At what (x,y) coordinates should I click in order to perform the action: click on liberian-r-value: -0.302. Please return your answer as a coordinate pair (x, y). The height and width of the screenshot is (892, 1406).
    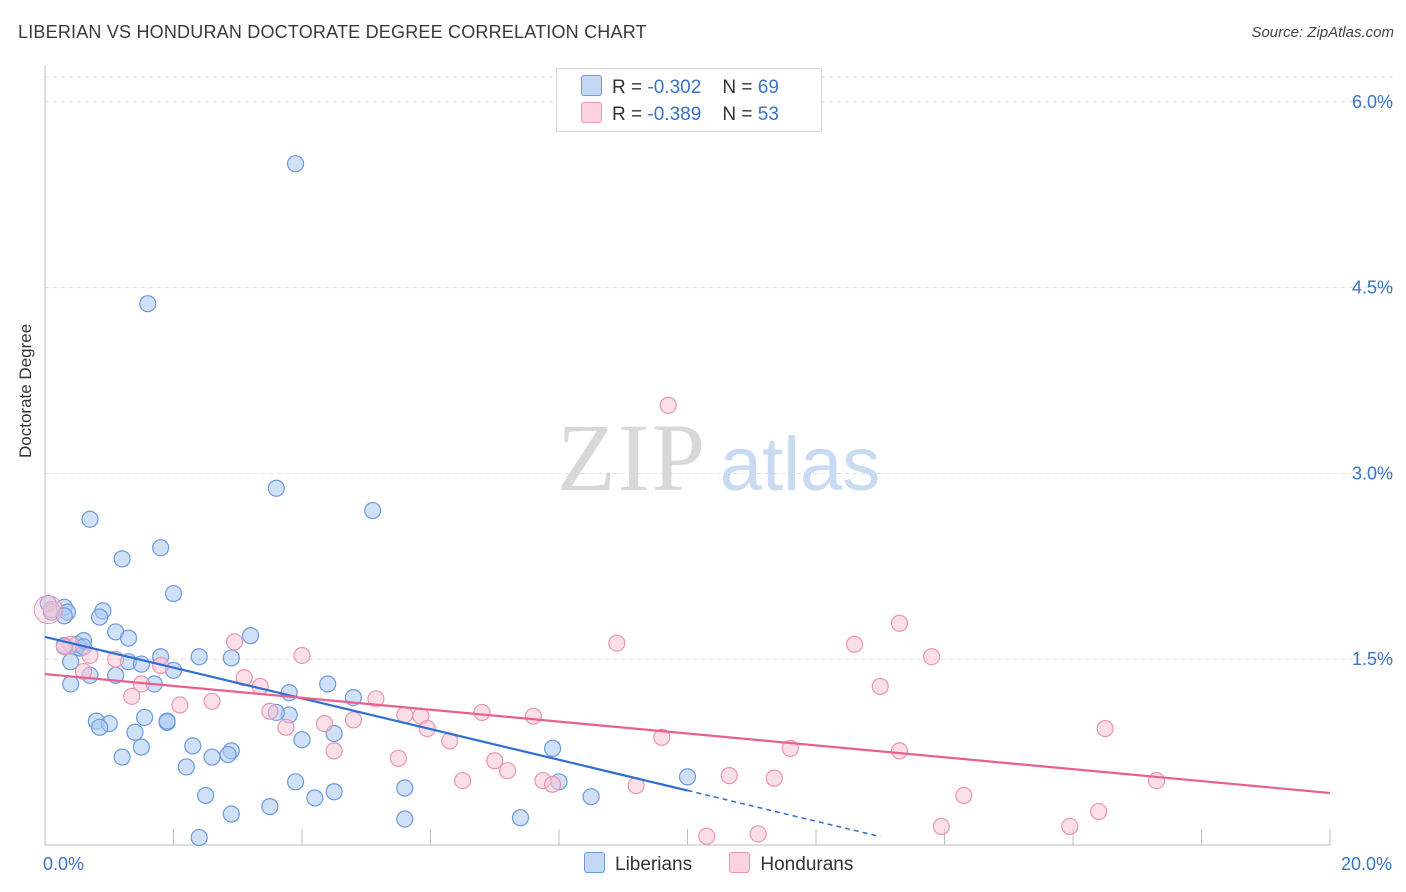
    Looking at the image, I should click on (674, 87).